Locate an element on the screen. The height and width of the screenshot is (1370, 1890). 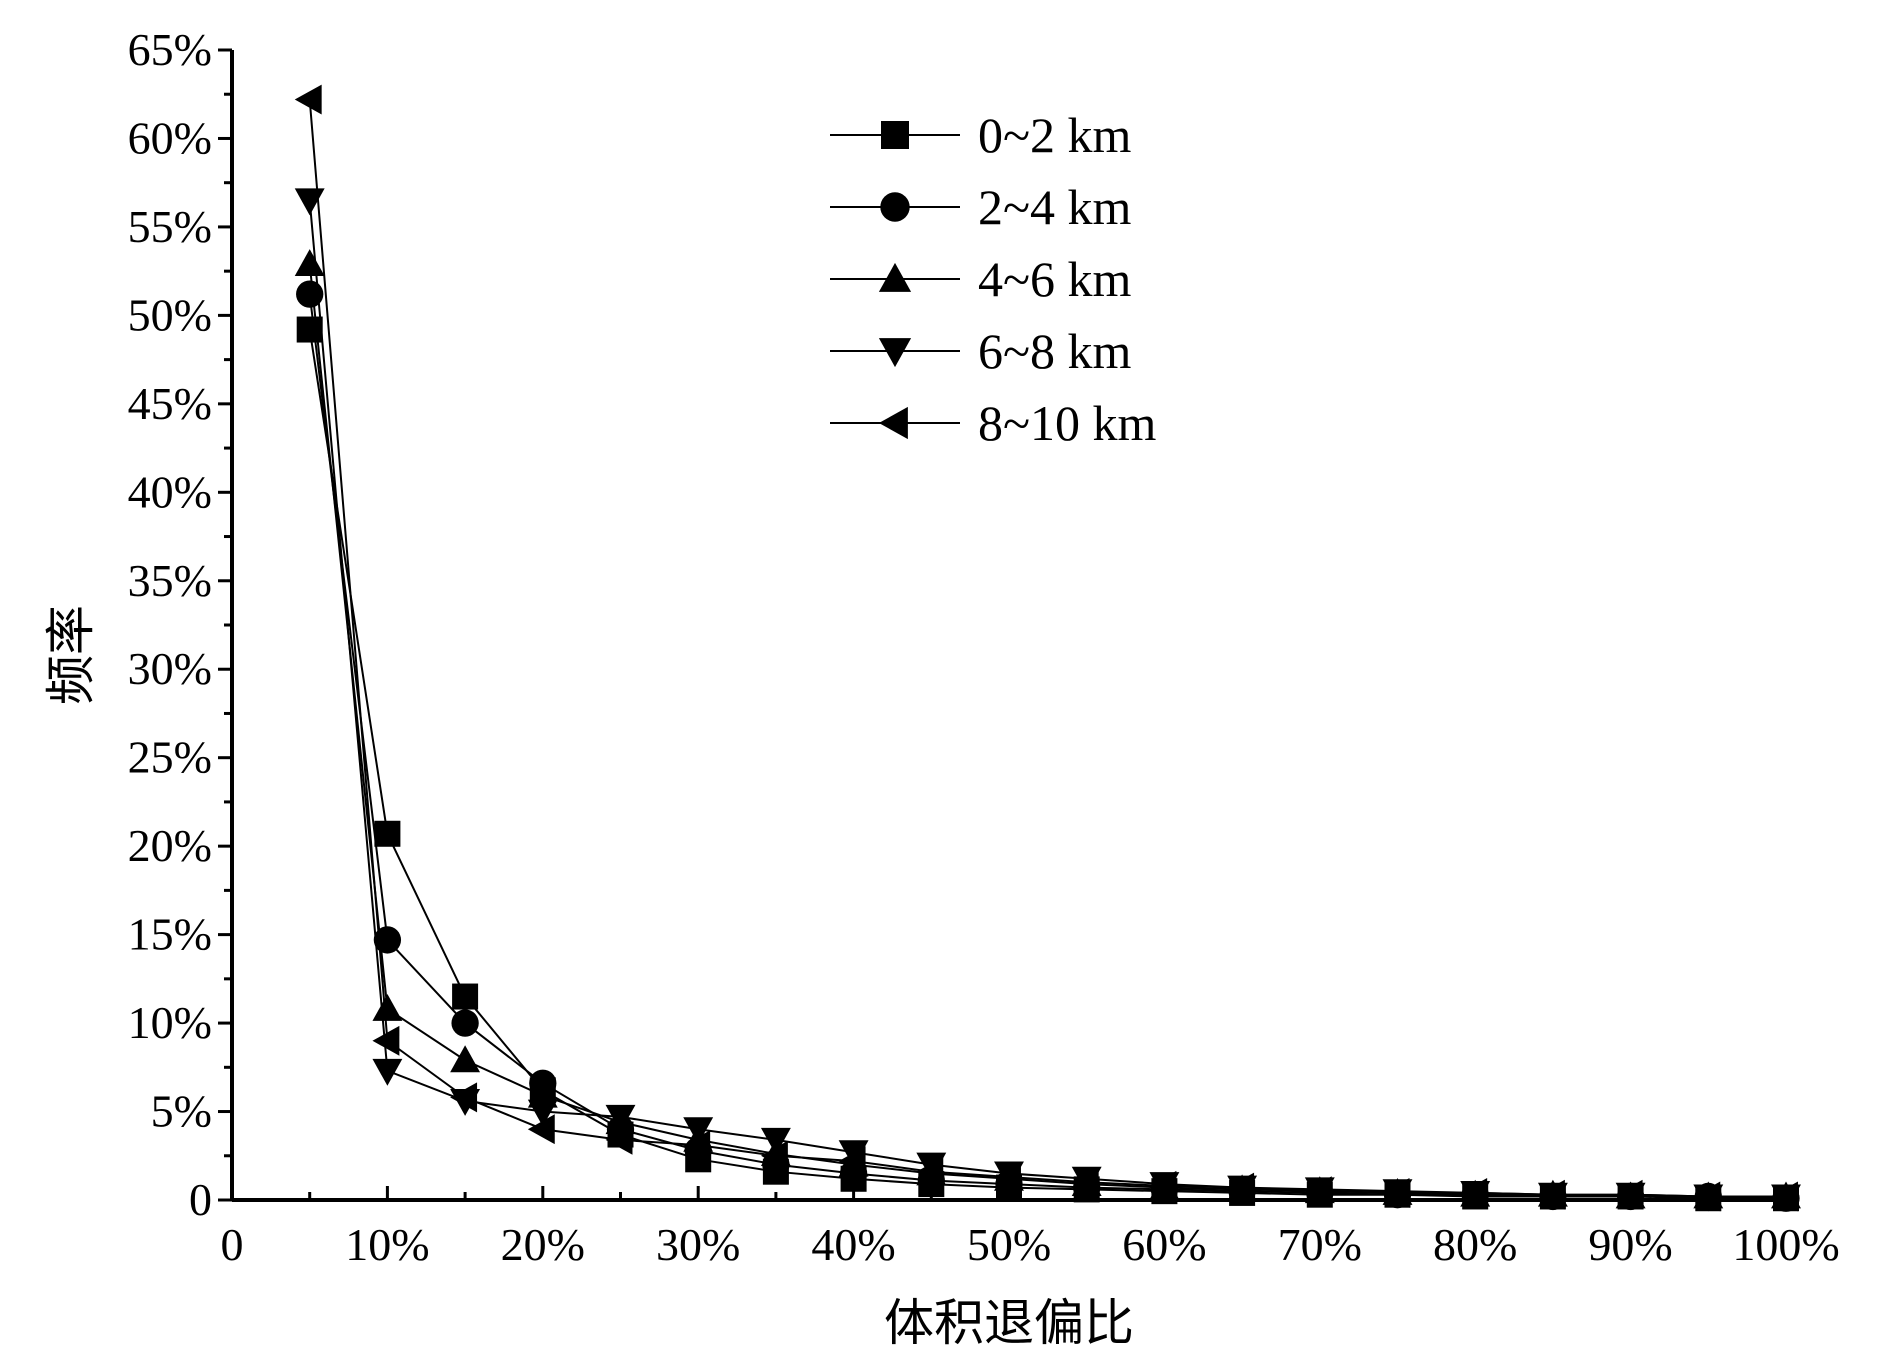
x-tick-label: 70% is located at coordinates (1320, 1244).